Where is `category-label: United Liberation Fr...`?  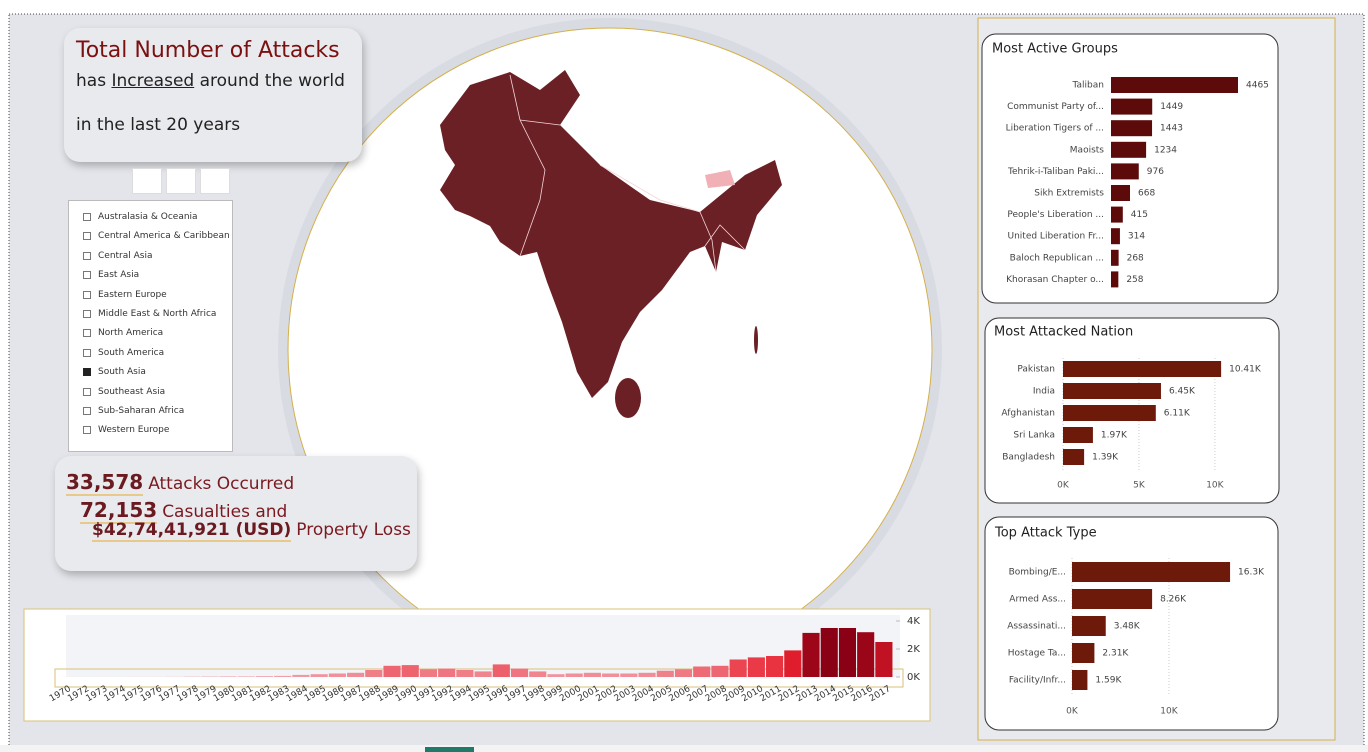
category-label: United Liberation Fr... is located at coordinates (1056, 237).